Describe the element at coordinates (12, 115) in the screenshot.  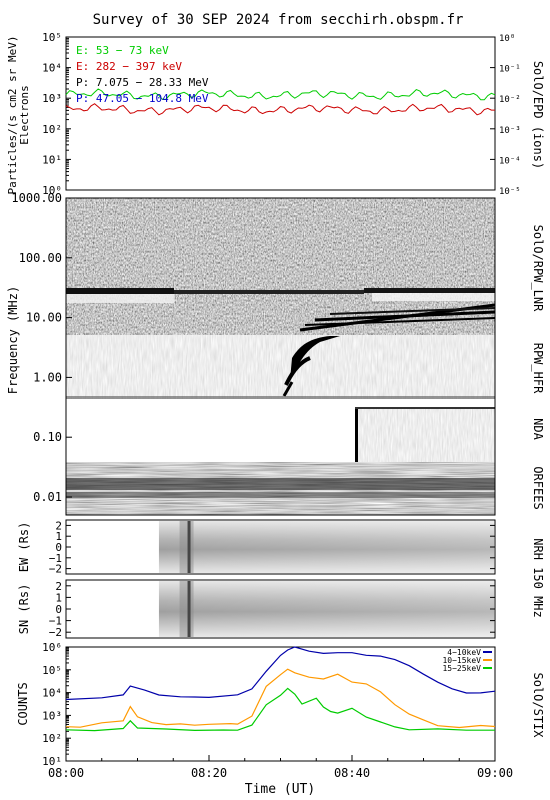
I see `epd-ylabel-line1: Particles/(s cm2 sr MeV)` at that location.